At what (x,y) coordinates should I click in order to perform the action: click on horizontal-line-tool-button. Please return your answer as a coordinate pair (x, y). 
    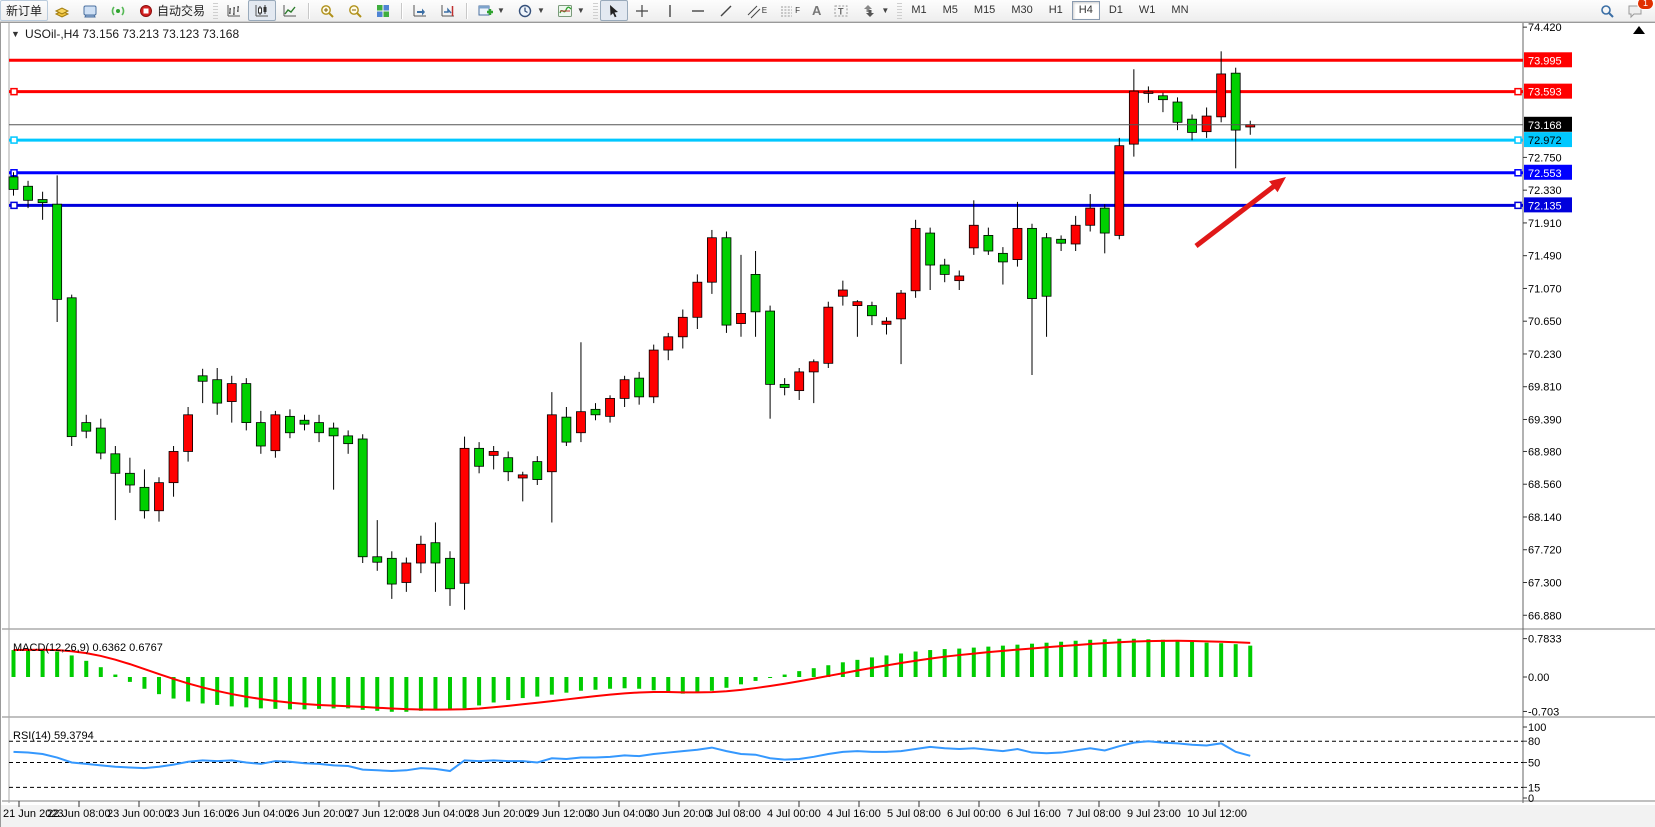
    Looking at the image, I should click on (698, 10).